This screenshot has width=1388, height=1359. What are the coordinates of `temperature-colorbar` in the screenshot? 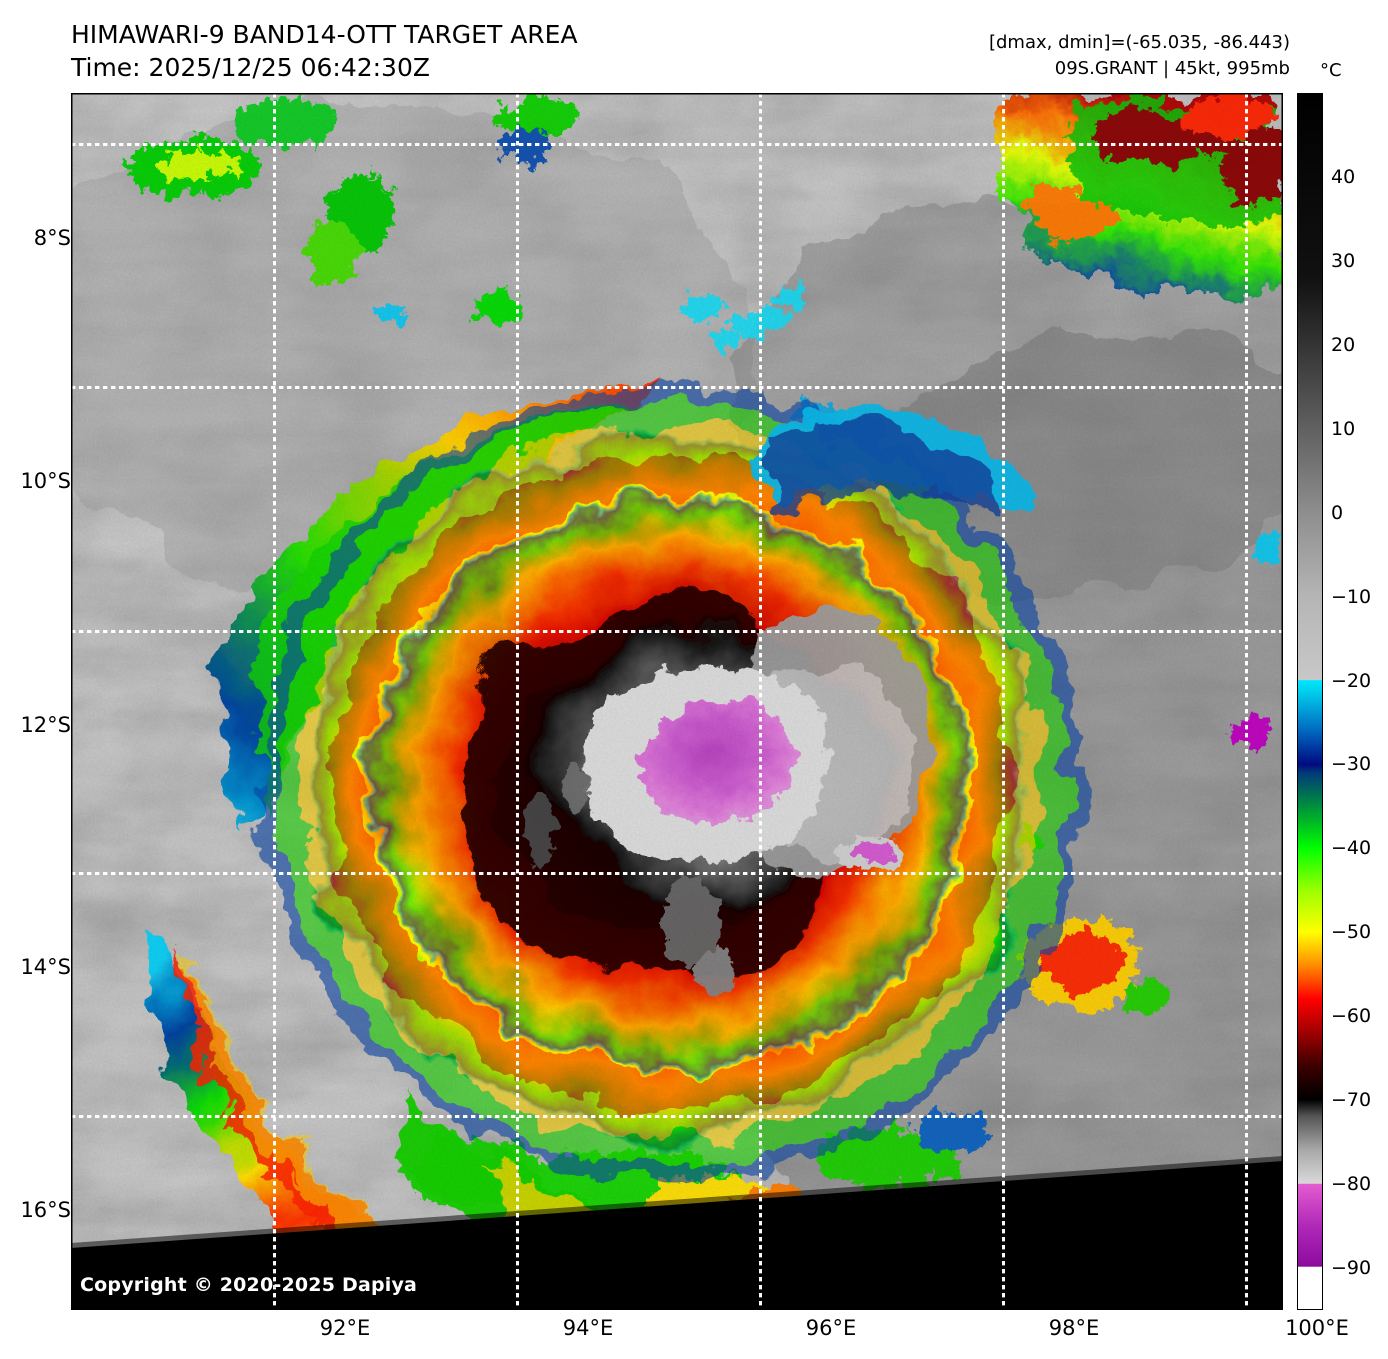 It's located at (1310, 701).